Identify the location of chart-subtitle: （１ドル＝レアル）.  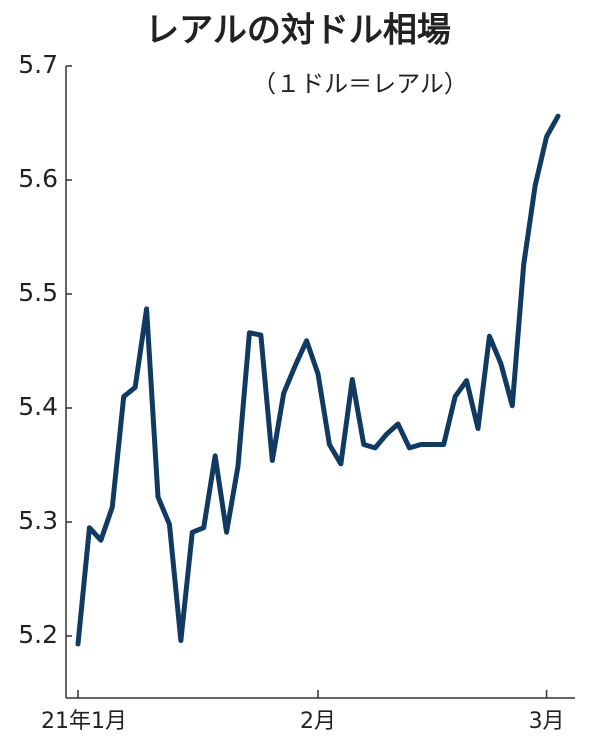
(360, 84).